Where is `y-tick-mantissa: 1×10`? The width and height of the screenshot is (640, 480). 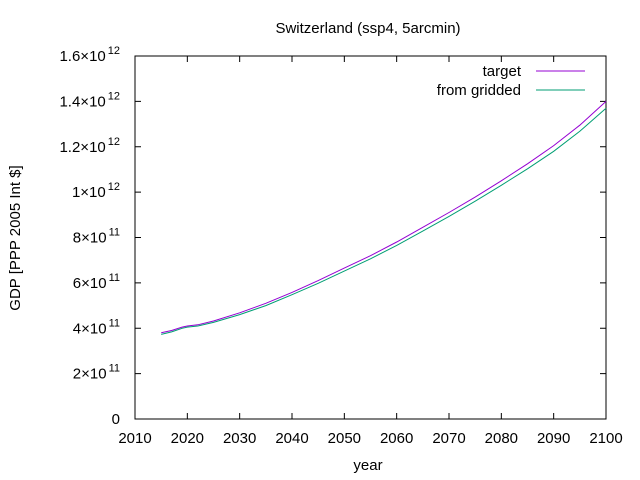
y-tick-mantissa: 1×10 is located at coordinates (89, 192).